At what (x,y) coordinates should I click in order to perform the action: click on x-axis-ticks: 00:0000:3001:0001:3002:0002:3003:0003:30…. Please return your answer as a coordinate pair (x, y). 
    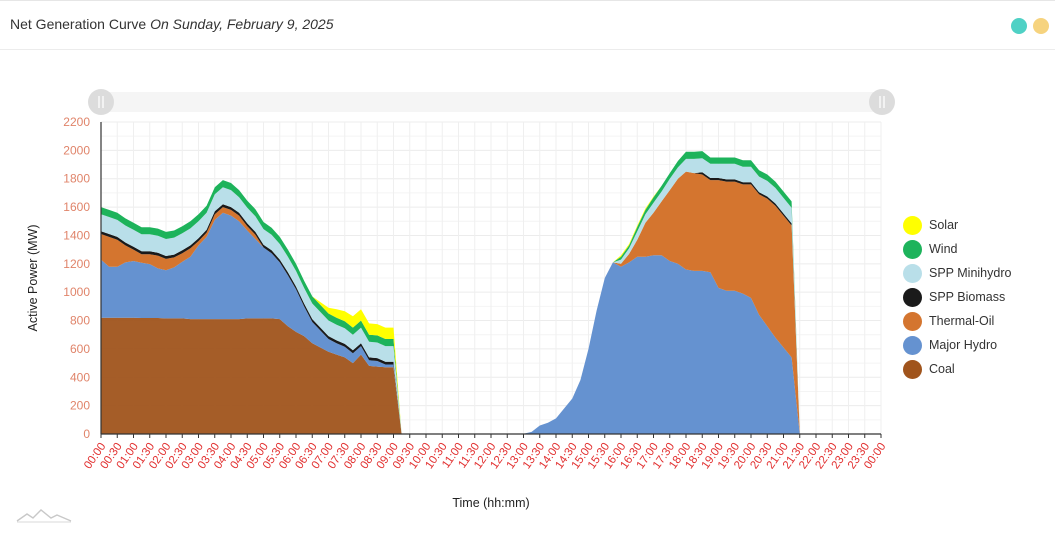
    Looking at the image, I should click on (485, 452).